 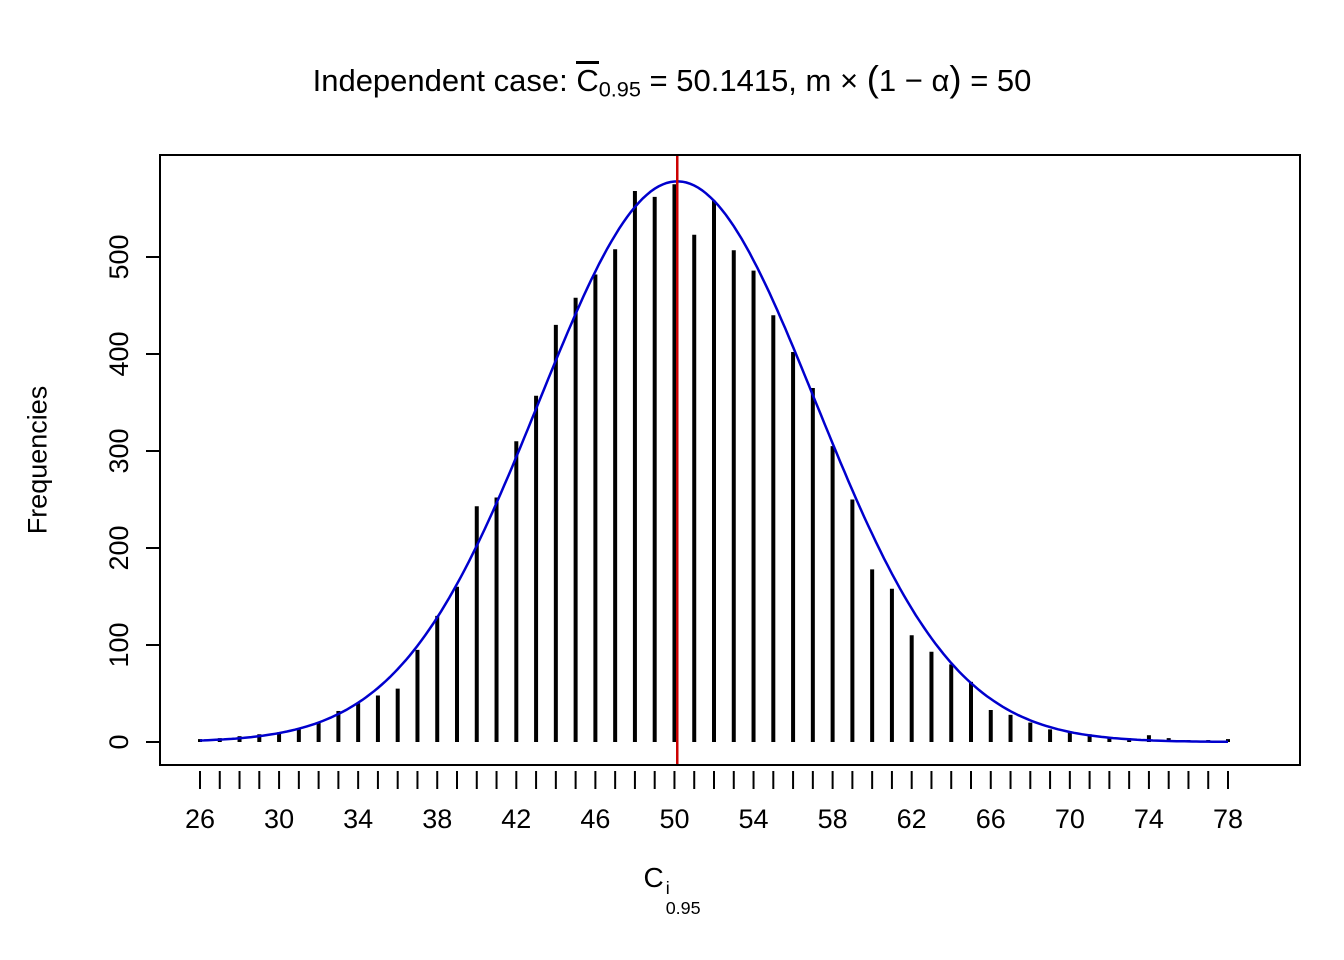 What do you see at coordinates (119, 547) in the screenshot?
I see `y-tick-label-200: 200` at bounding box center [119, 547].